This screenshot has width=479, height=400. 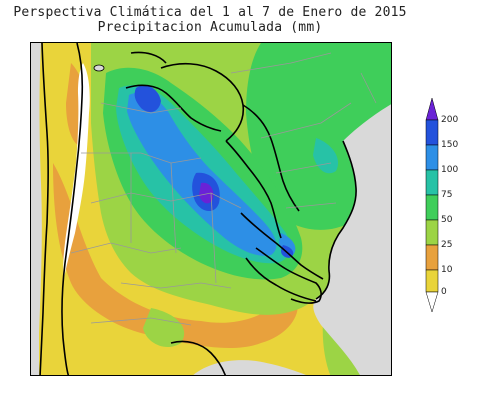 What do you see at coordinates (249, 367) in the screenshot?
I see `southern-ocean` at bounding box center [249, 367].